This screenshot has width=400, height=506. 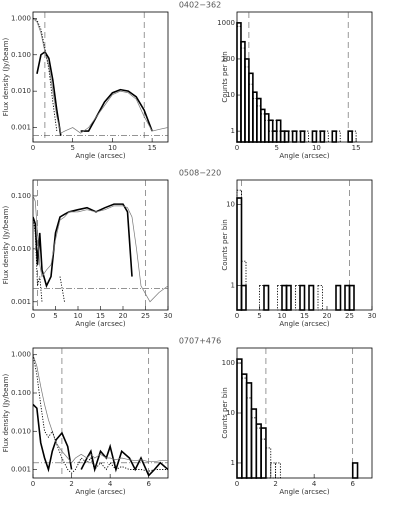 What do you see at coordinates (225, 76) in the screenshot?
I see `y-axis-label: Counts per bin` at bounding box center [225, 76].